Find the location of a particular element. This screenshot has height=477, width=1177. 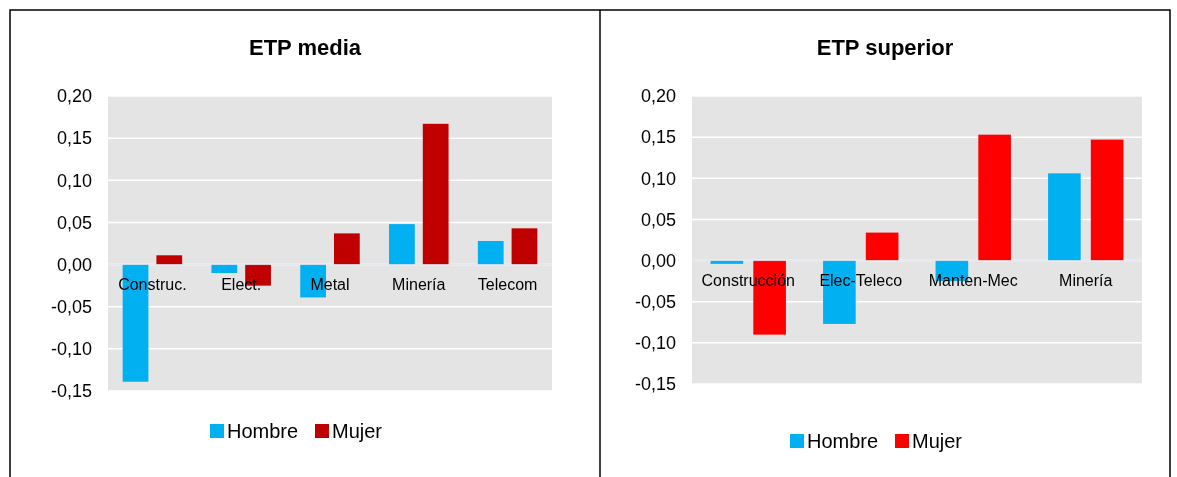

x-tick-label: Manten-Mec is located at coordinates (973, 280).